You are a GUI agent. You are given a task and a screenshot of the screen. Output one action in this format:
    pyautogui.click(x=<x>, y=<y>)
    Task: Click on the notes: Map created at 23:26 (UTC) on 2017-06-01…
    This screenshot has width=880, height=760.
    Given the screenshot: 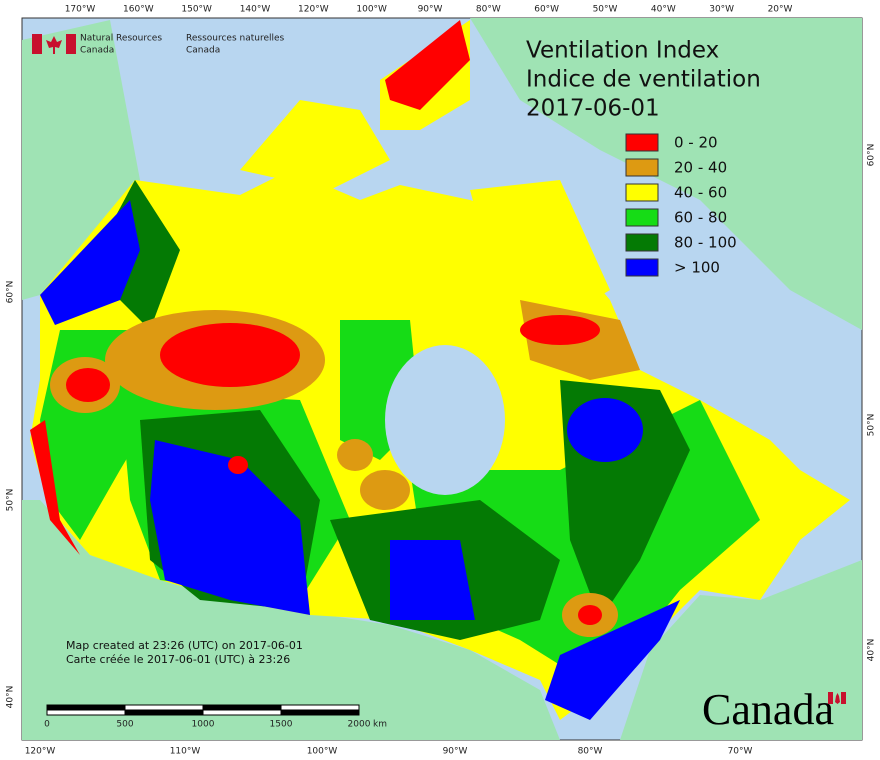 What is the action you would take?
    pyautogui.click(x=184, y=652)
    